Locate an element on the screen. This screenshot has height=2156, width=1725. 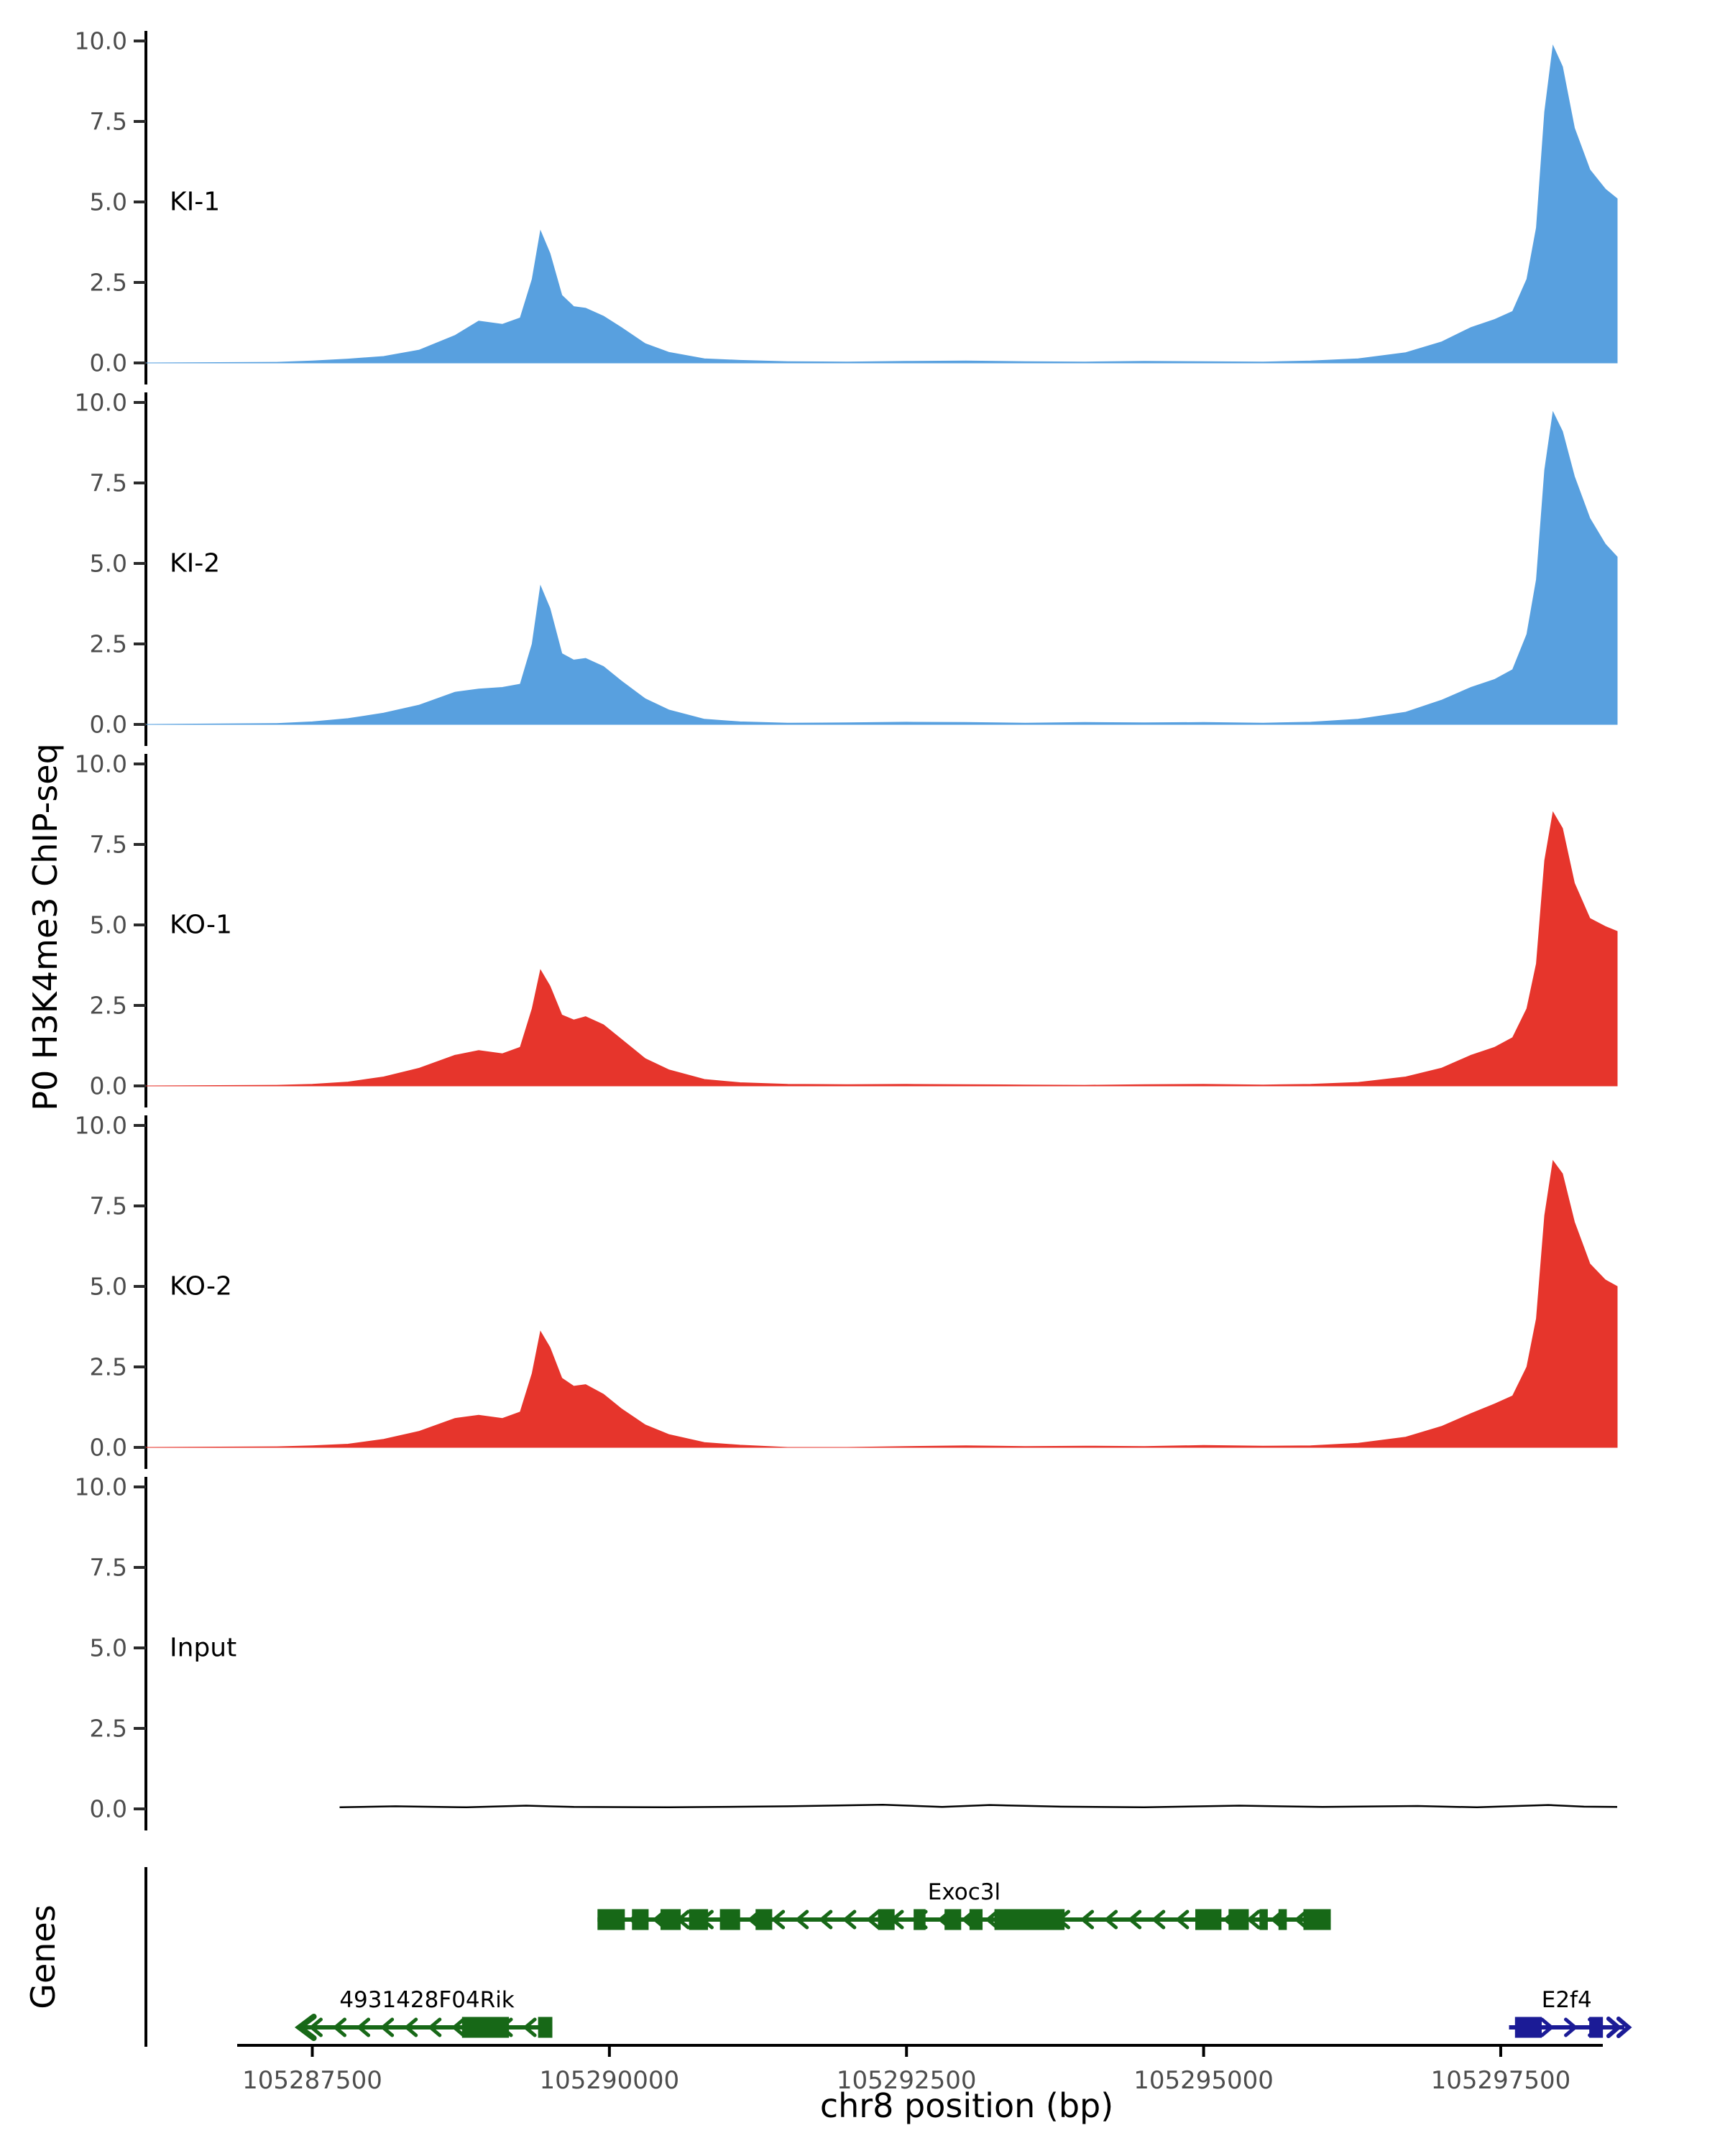
track-Input-signal-line is located at coordinates (978, 1806).